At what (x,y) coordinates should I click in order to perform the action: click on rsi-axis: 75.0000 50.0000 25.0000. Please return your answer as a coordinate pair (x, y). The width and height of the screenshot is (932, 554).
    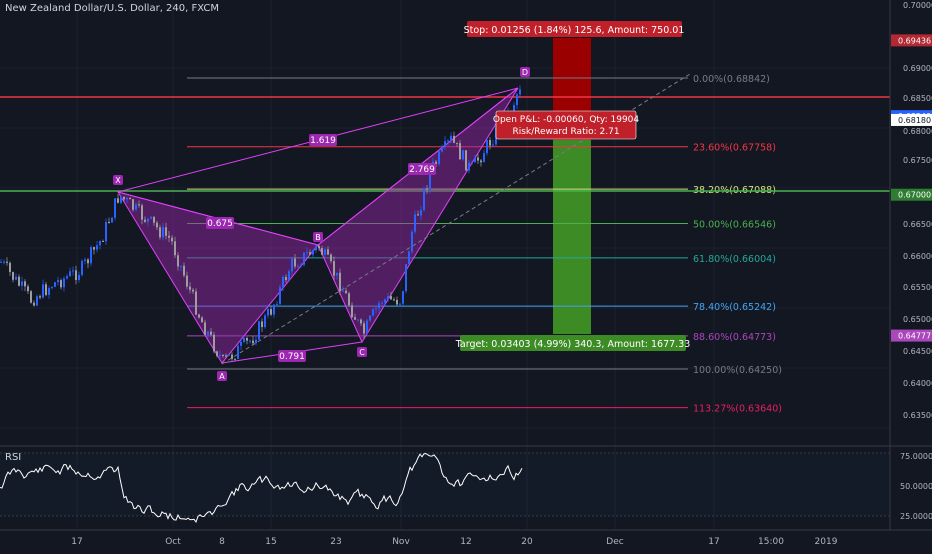
    Looking at the image, I should click on (916, 486).